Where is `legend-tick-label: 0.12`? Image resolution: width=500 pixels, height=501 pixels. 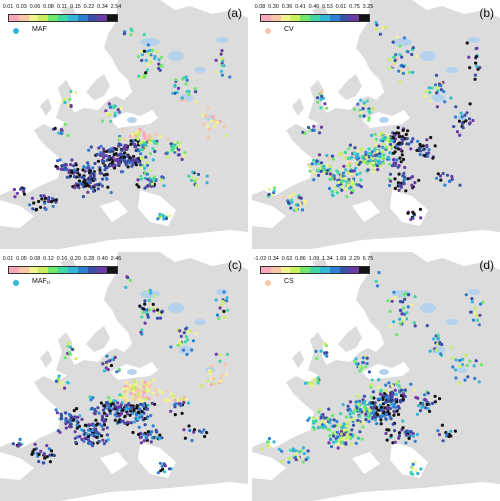
legend-tick-label: 0.12 is located at coordinates (48, 259).